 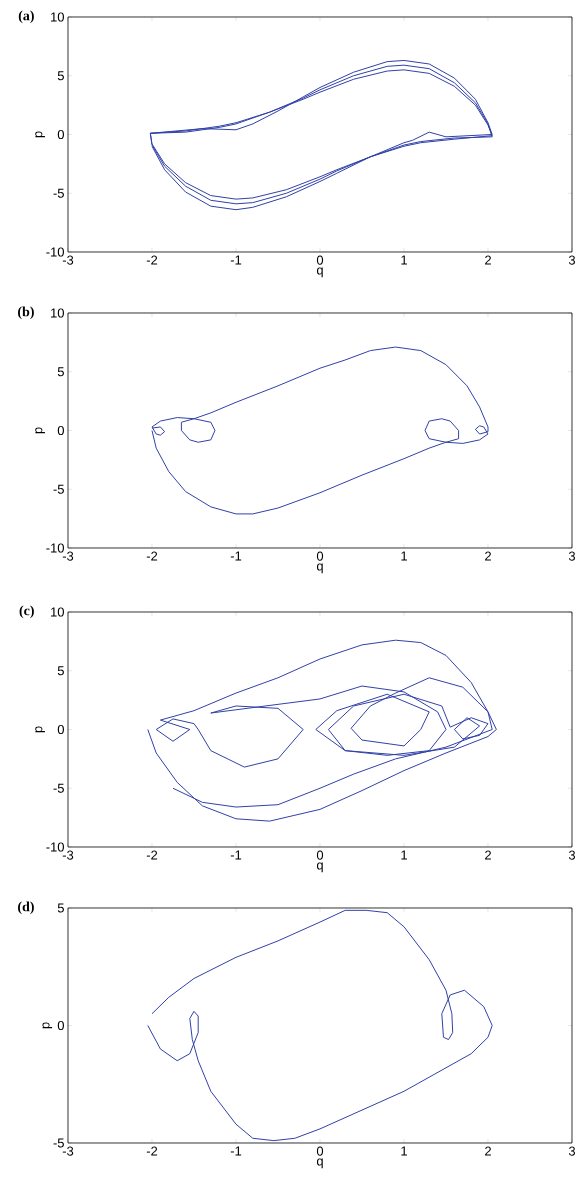 What do you see at coordinates (26, 908) in the screenshot?
I see `chart-title: (d)` at bounding box center [26, 908].